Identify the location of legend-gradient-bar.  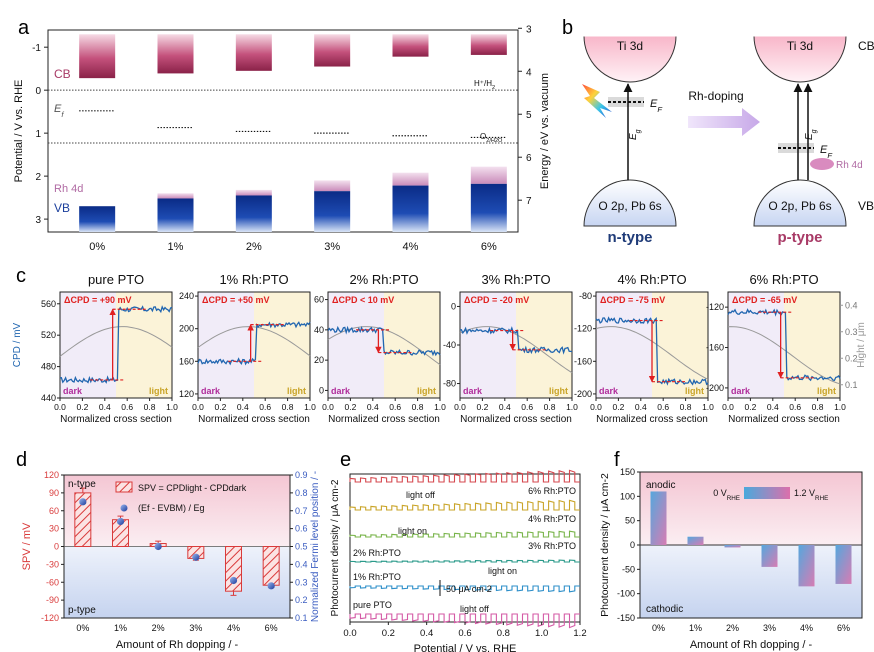
(767, 493).